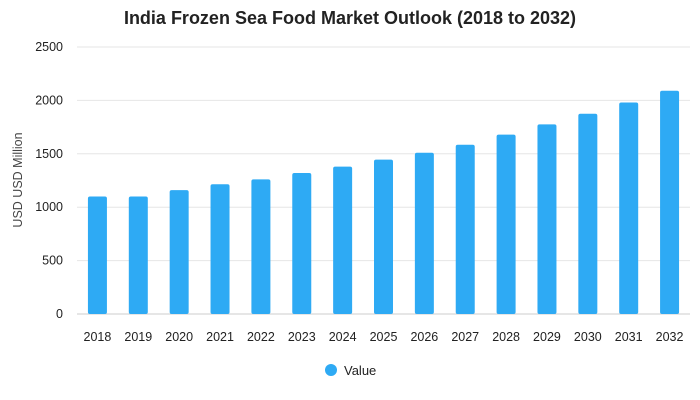 The height and width of the screenshot is (400, 700). I want to click on bar-2025, so click(383, 236).